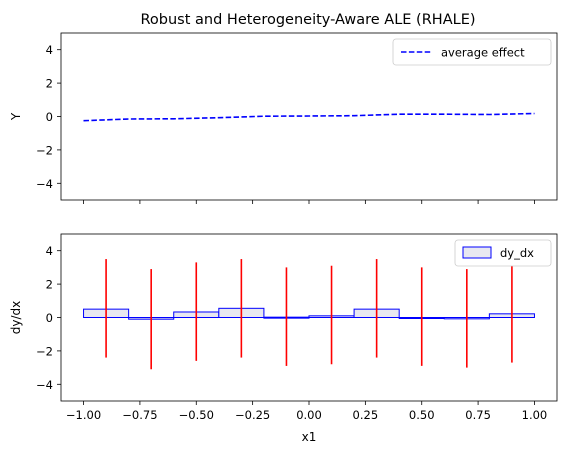 The height and width of the screenshot is (455, 565). What do you see at coordinates (517, 253) in the screenshot?
I see `legend-label: dy_dx` at bounding box center [517, 253].